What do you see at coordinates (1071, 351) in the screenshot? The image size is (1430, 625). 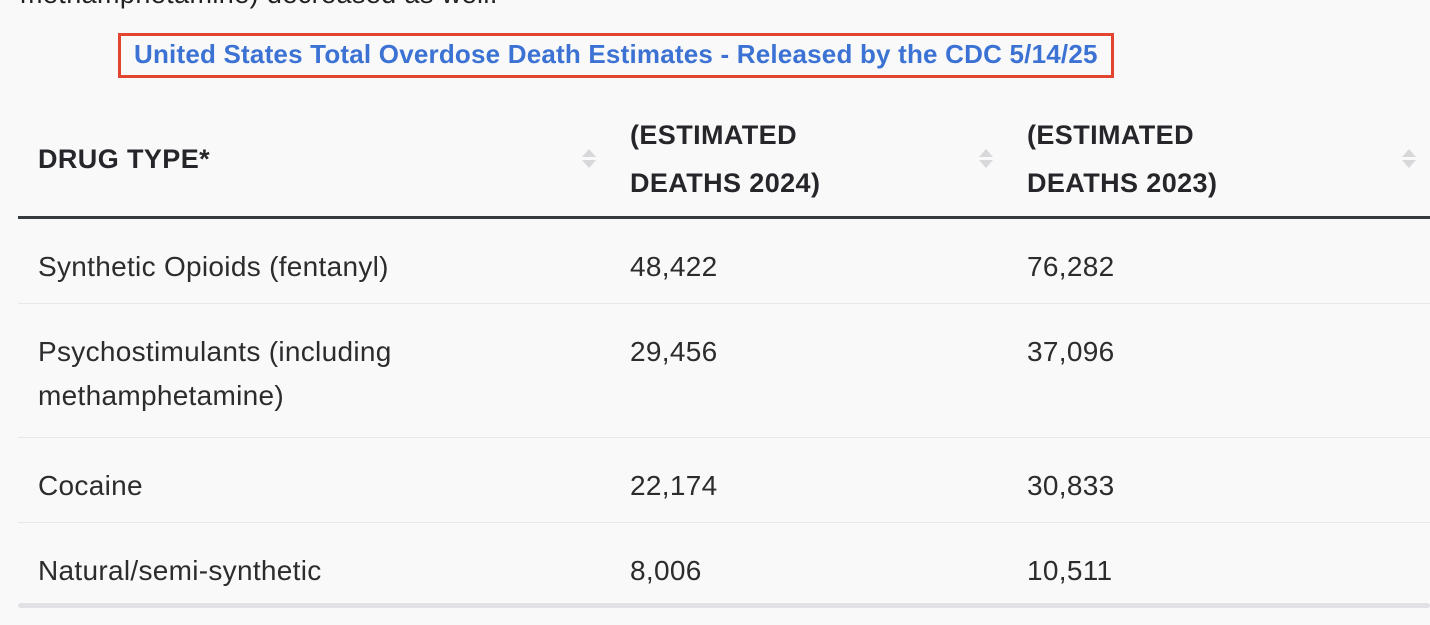 I see `deaths-2023-cell: 37,096` at bounding box center [1071, 351].